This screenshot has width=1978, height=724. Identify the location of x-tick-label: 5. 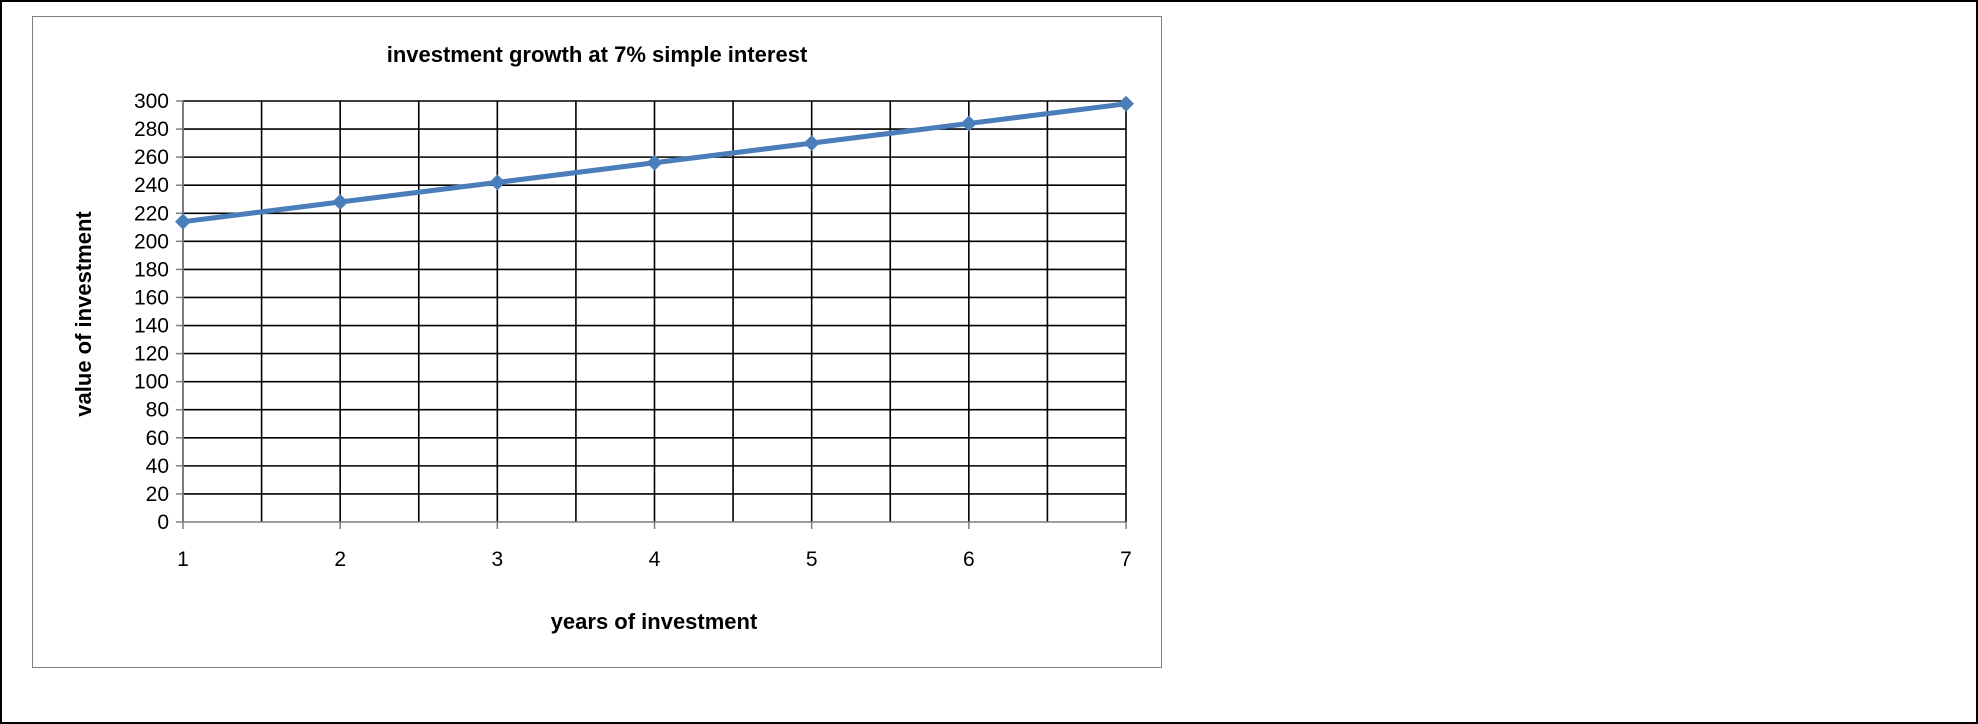
(812, 559).